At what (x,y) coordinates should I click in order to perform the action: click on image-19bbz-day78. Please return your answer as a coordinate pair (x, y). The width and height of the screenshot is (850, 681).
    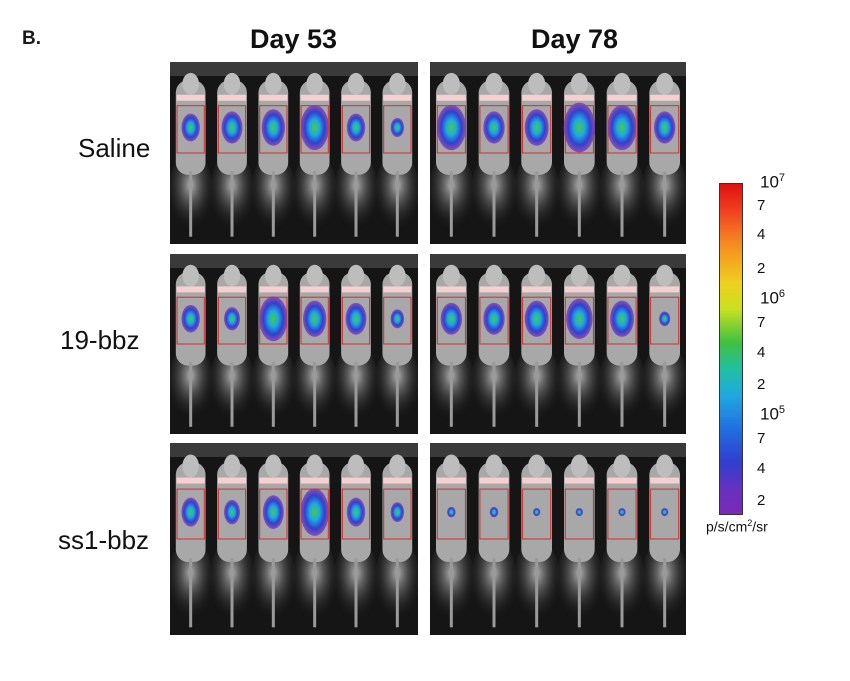
    Looking at the image, I should click on (558, 344).